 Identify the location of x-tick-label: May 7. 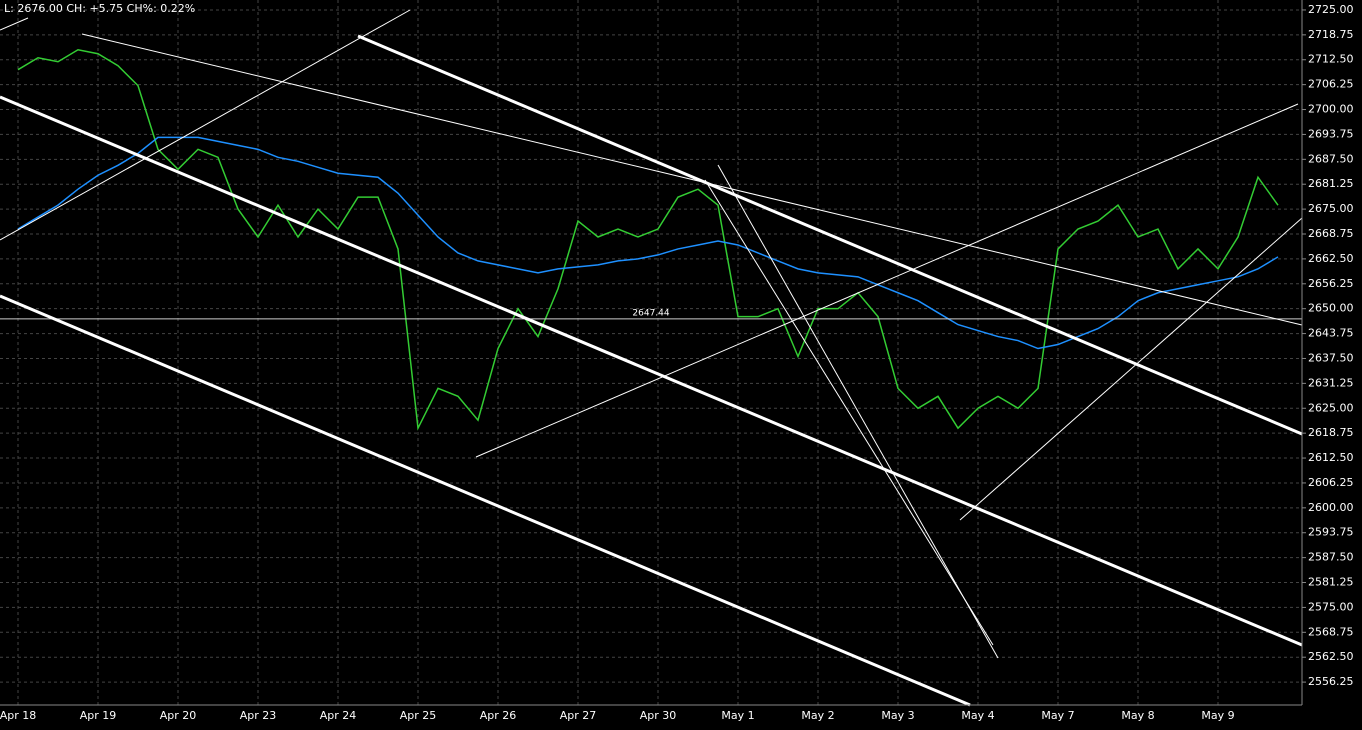
(1057, 715).